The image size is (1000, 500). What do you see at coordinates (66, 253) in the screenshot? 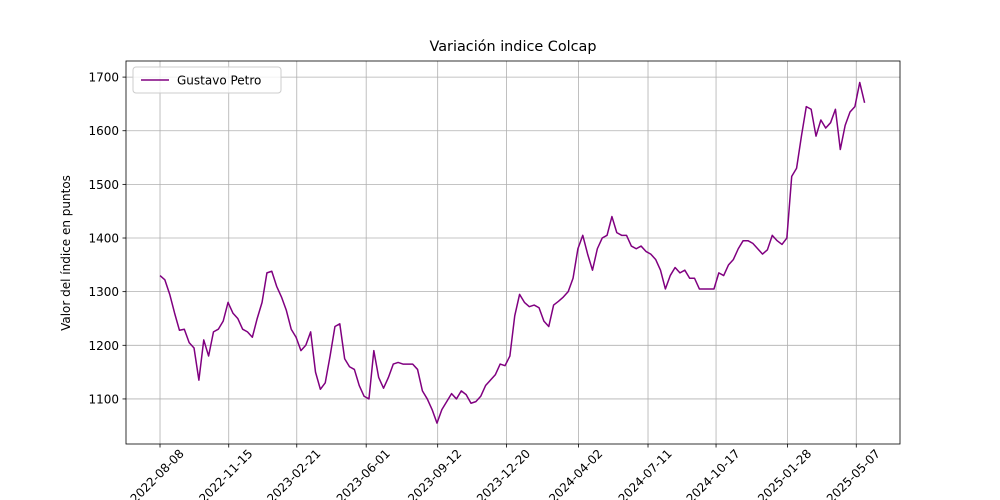
I see `y-axis-label: Valor del índice en puntos` at bounding box center [66, 253].